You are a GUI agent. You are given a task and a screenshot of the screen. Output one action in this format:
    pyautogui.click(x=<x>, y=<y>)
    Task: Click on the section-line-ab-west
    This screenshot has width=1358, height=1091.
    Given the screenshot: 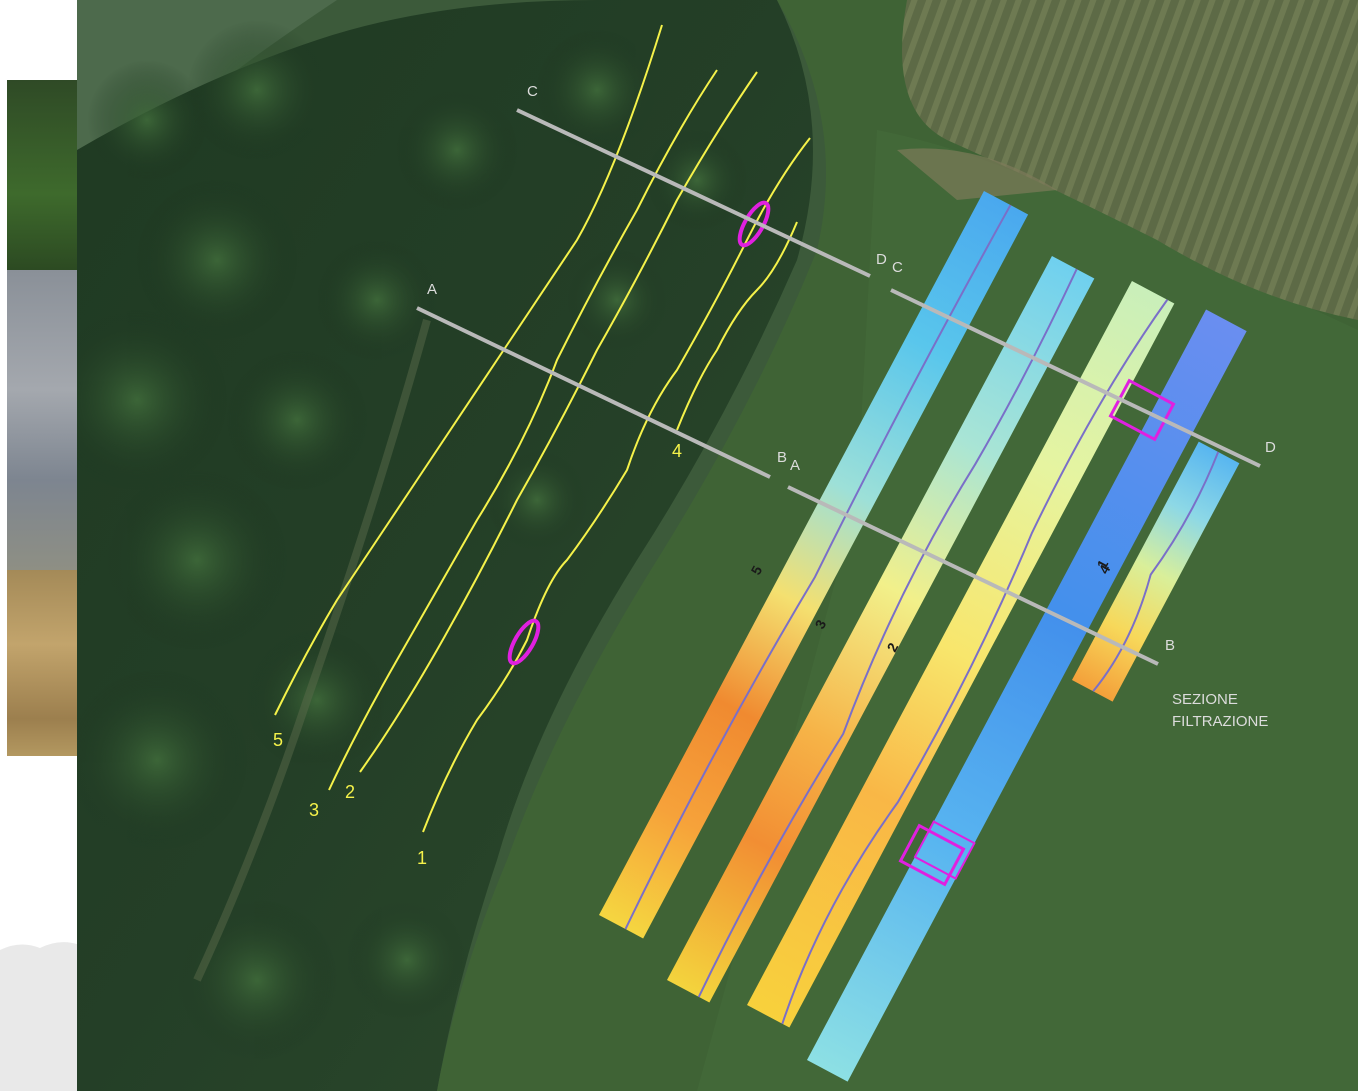 What is the action you would take?
    pyautogui.click(x=593, y=392)
    